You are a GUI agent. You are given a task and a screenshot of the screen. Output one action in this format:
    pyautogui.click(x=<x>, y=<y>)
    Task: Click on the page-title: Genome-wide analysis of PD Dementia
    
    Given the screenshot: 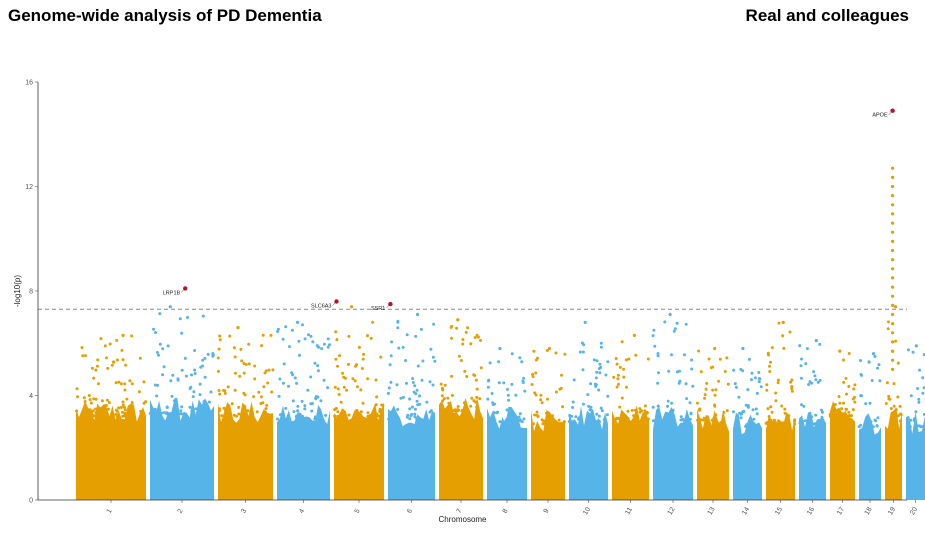 What is the action you would take?
    pyautogui.click(x=165, y=15)
    